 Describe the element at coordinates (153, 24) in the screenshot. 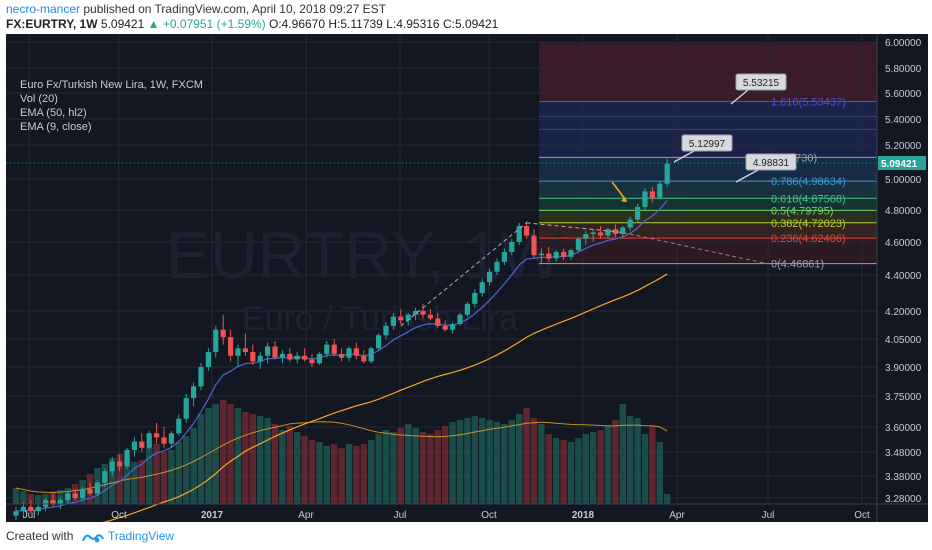

I see `change-up-icon: ▲` at that location.